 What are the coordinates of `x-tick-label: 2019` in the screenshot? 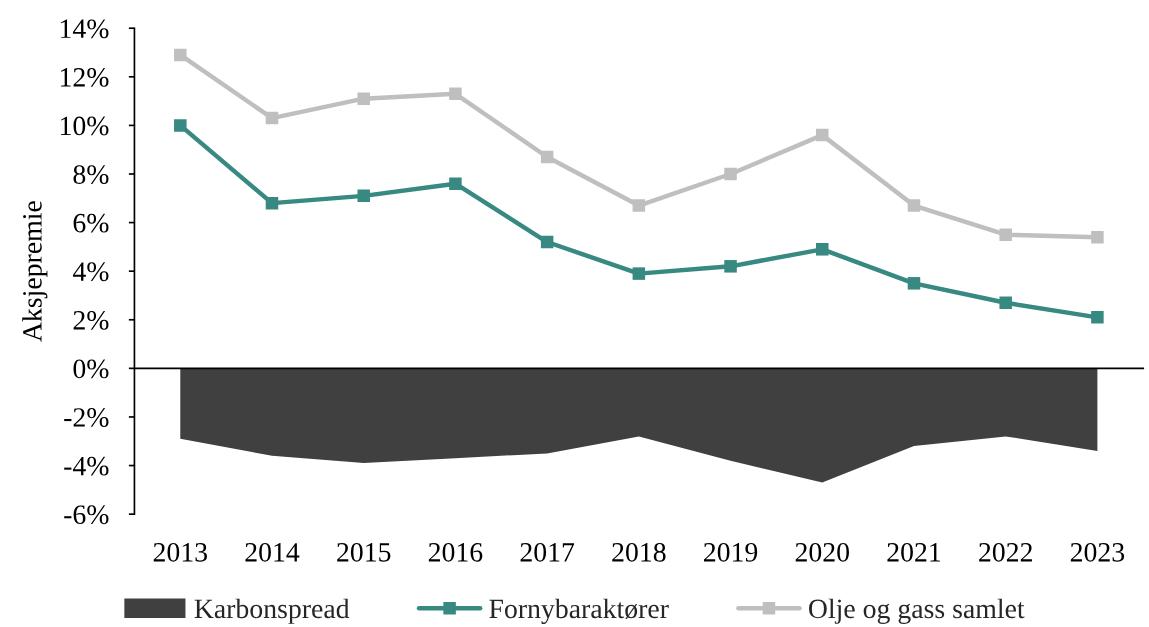 It's located at (731, 552).